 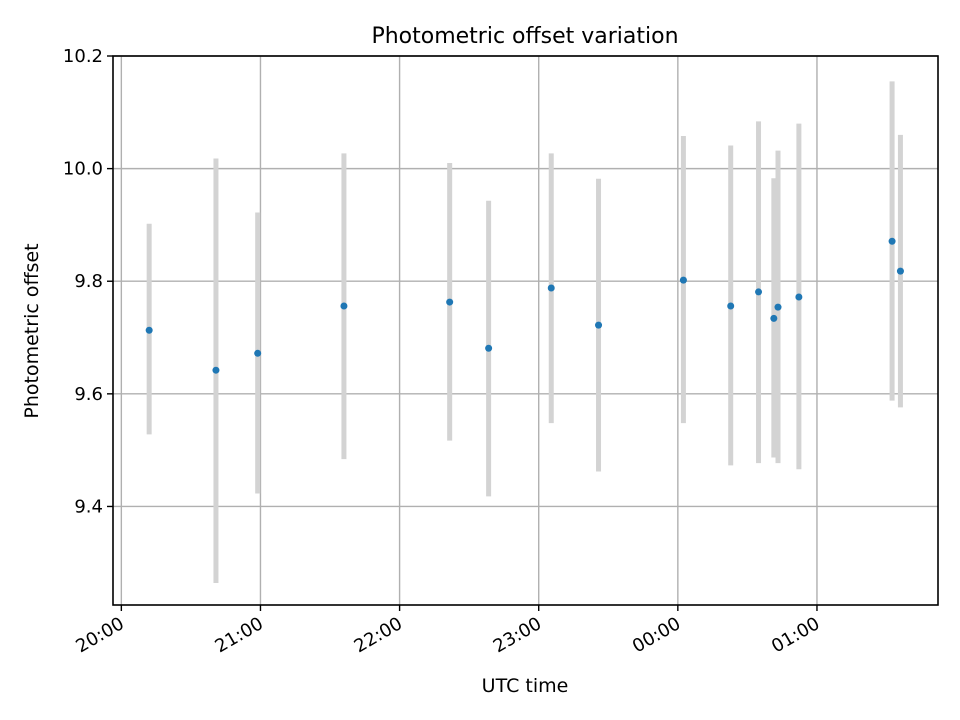 I want to click on x-tick-label: 01:00, so click(x=795, y=635).